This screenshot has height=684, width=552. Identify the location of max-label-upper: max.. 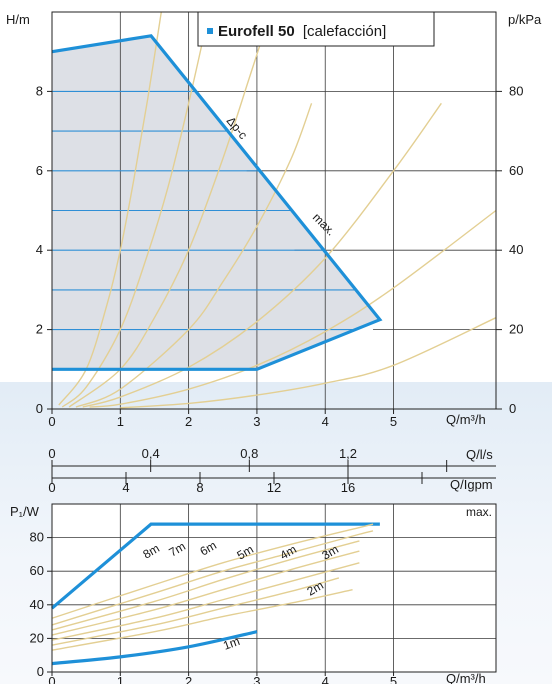
(324, 224).